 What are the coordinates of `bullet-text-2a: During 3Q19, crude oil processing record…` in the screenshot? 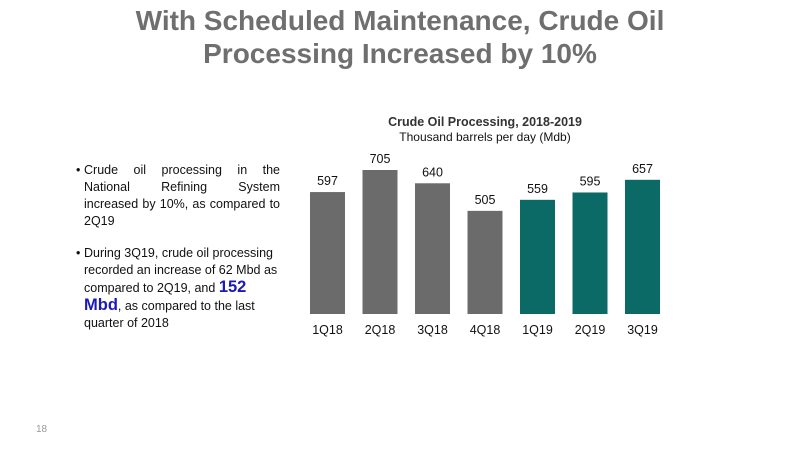 It's located at (181, 270).